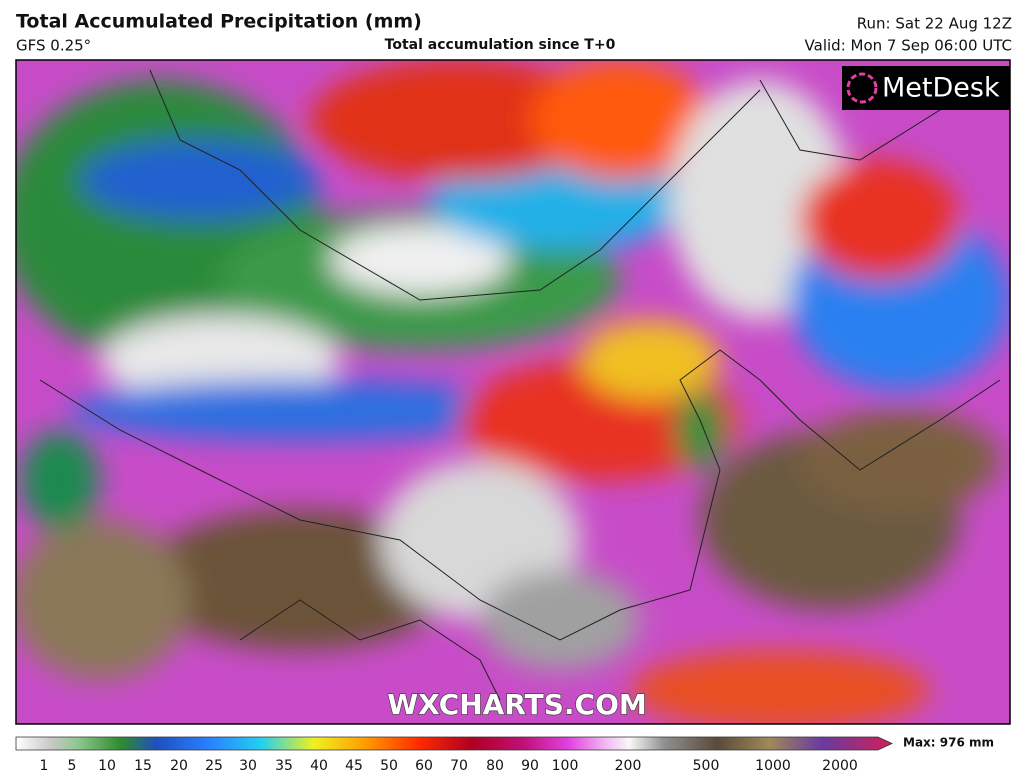  I want to click on colorbar: Max: 976 mm, so click(504, 743).